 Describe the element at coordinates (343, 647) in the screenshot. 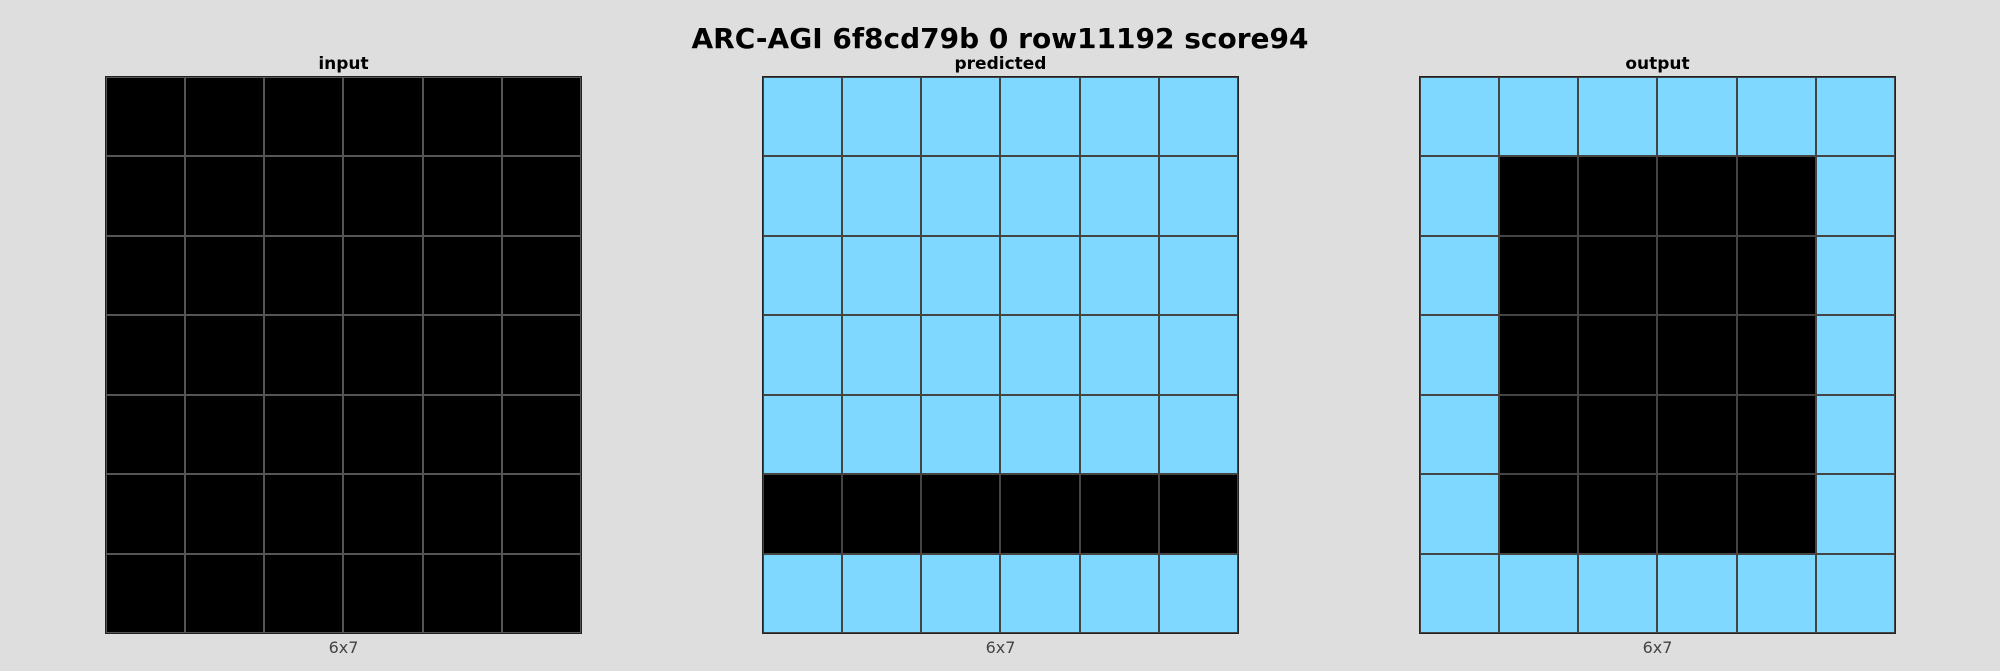

I see `input-dims: 6x7` at that location.